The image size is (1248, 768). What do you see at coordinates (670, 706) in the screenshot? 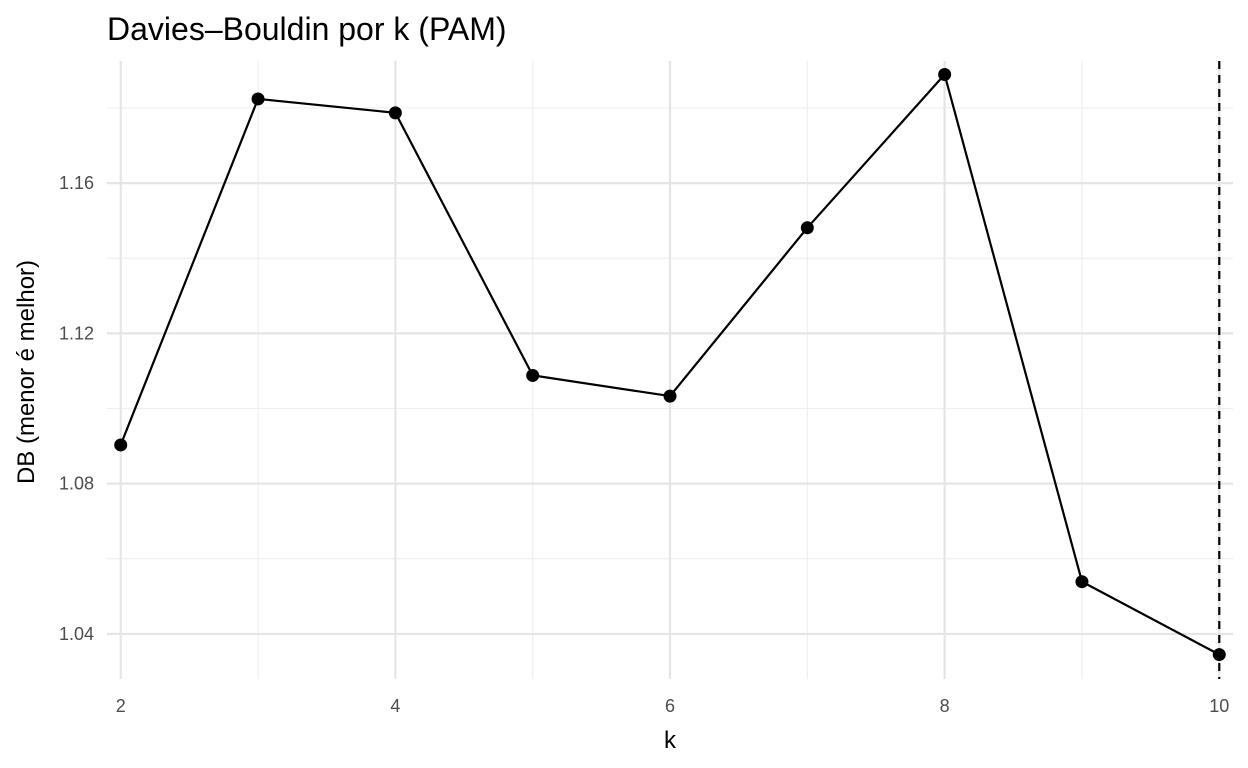
I see `x-tick-label: 6` at bounding box center [670, 706].